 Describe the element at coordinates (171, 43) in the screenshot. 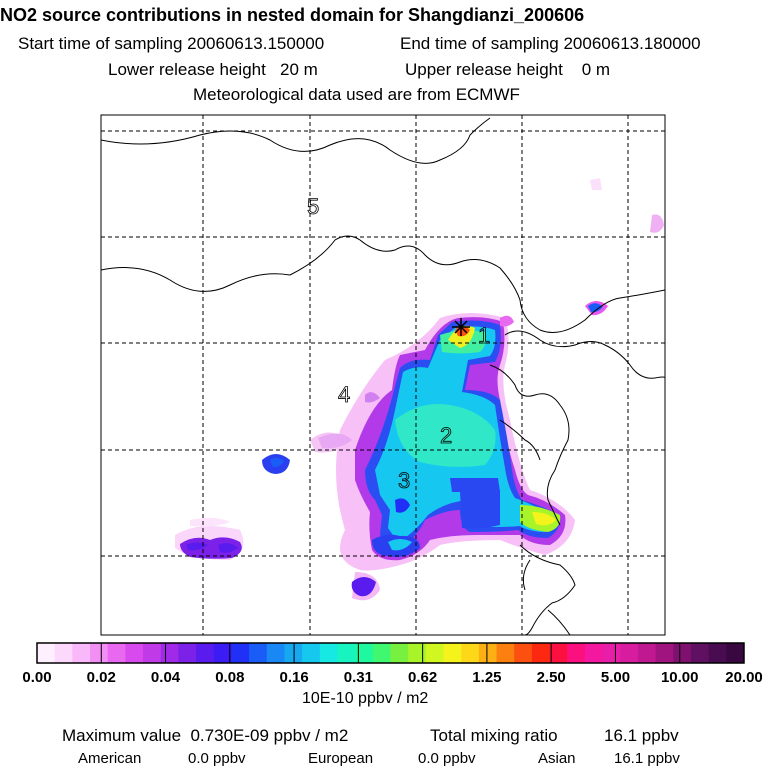

I see `sampling-start-time: Start time of sampling 20060613.150000` at that location.